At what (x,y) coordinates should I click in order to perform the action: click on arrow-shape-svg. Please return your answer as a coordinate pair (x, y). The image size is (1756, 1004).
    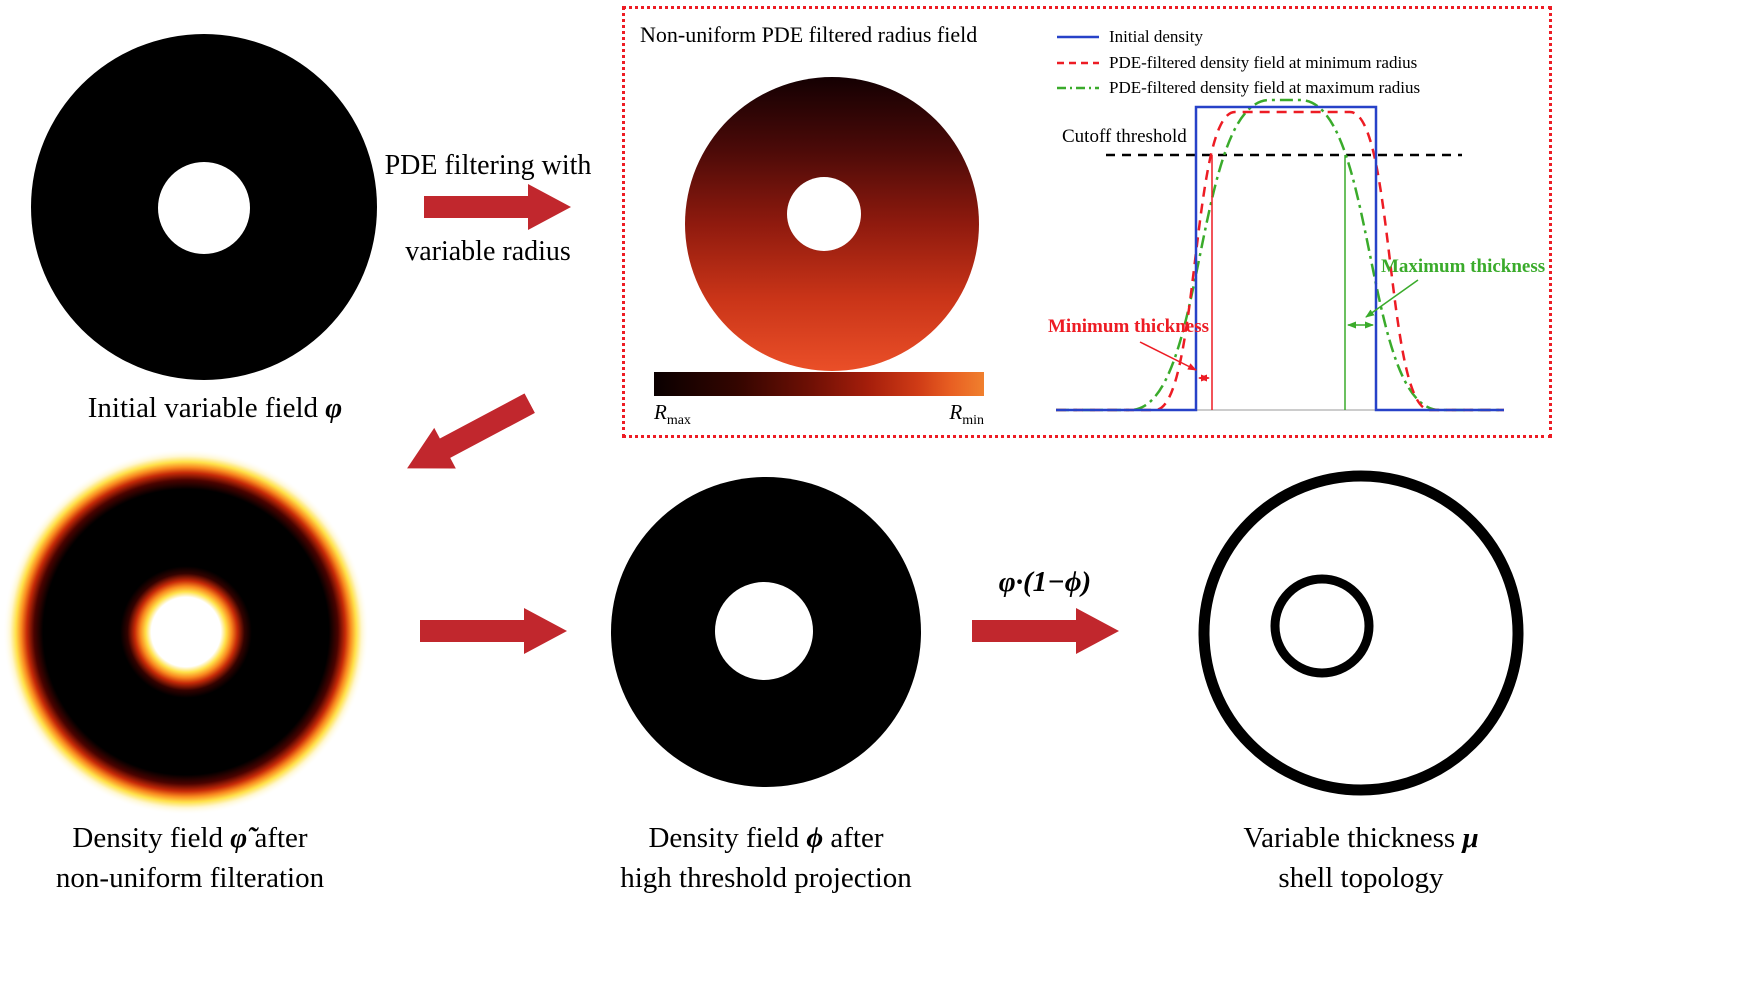
    Looking at the image, I should click on (471, 431).